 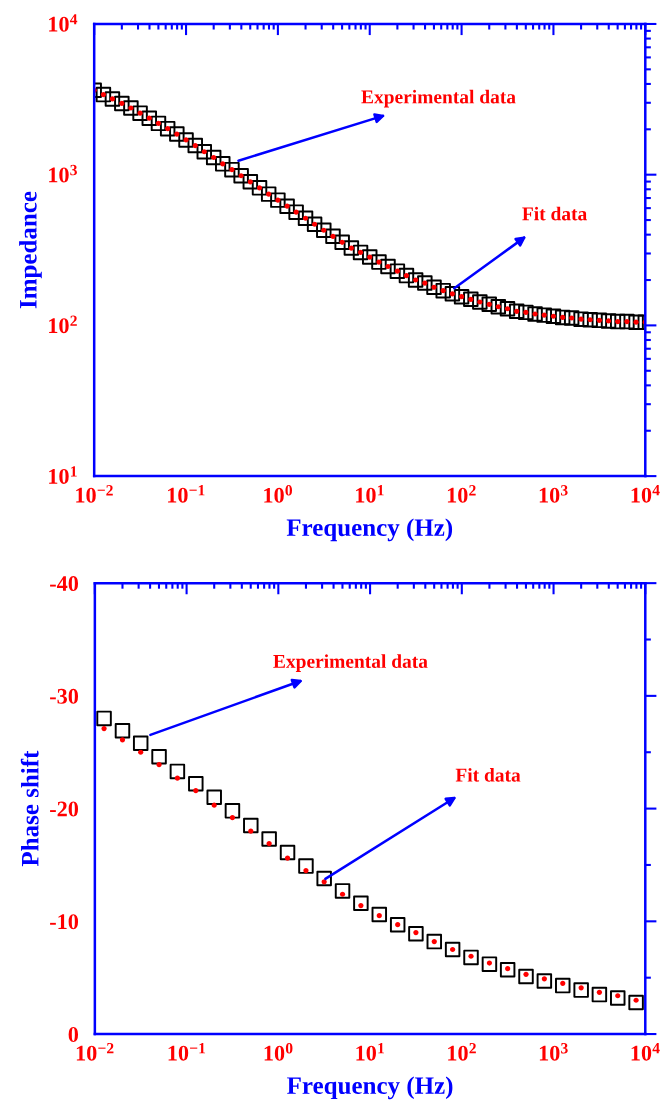 I want to click on y-tick-label: 10$^{2}$, so click(x=63, y=324).